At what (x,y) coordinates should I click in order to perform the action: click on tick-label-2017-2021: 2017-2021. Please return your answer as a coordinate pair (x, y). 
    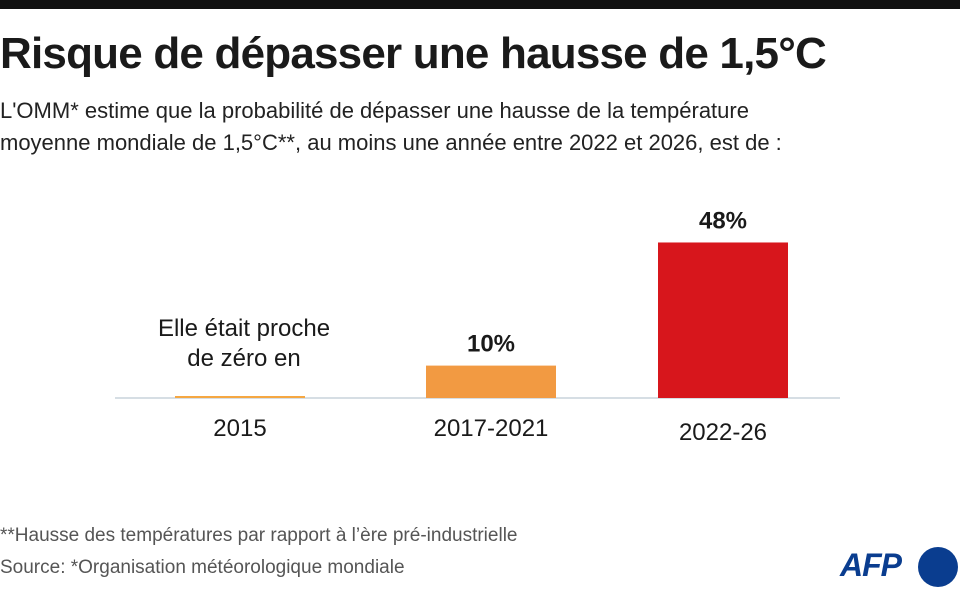
    Looking at the image, I should click on (491, 428).